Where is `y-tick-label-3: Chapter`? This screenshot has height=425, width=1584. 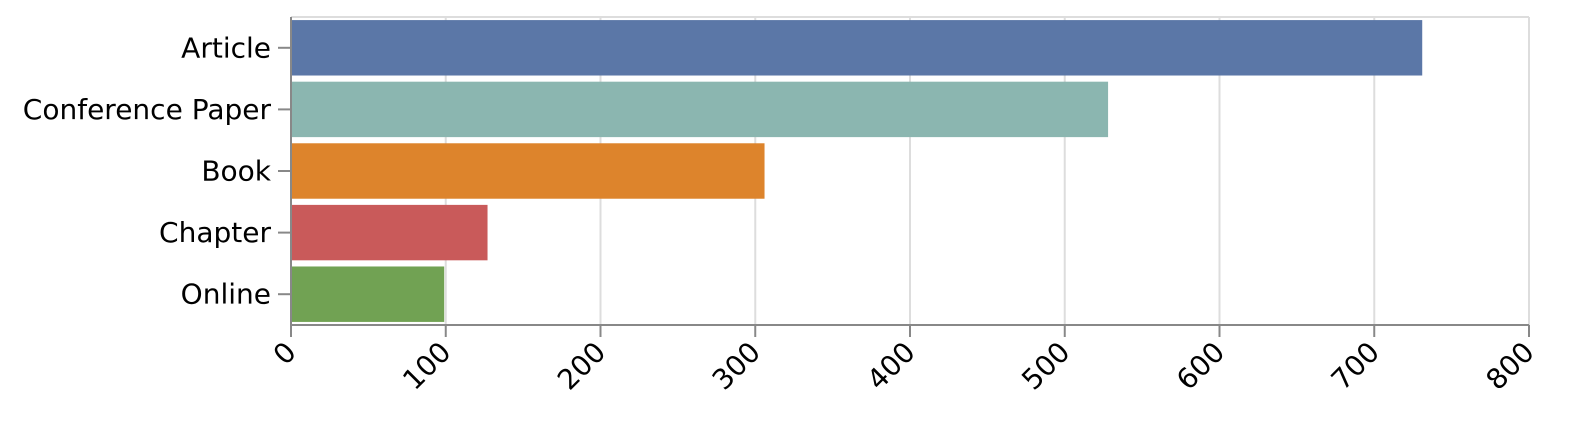
y-tick-label-3: Chapter is located at coordinates (215, 232).